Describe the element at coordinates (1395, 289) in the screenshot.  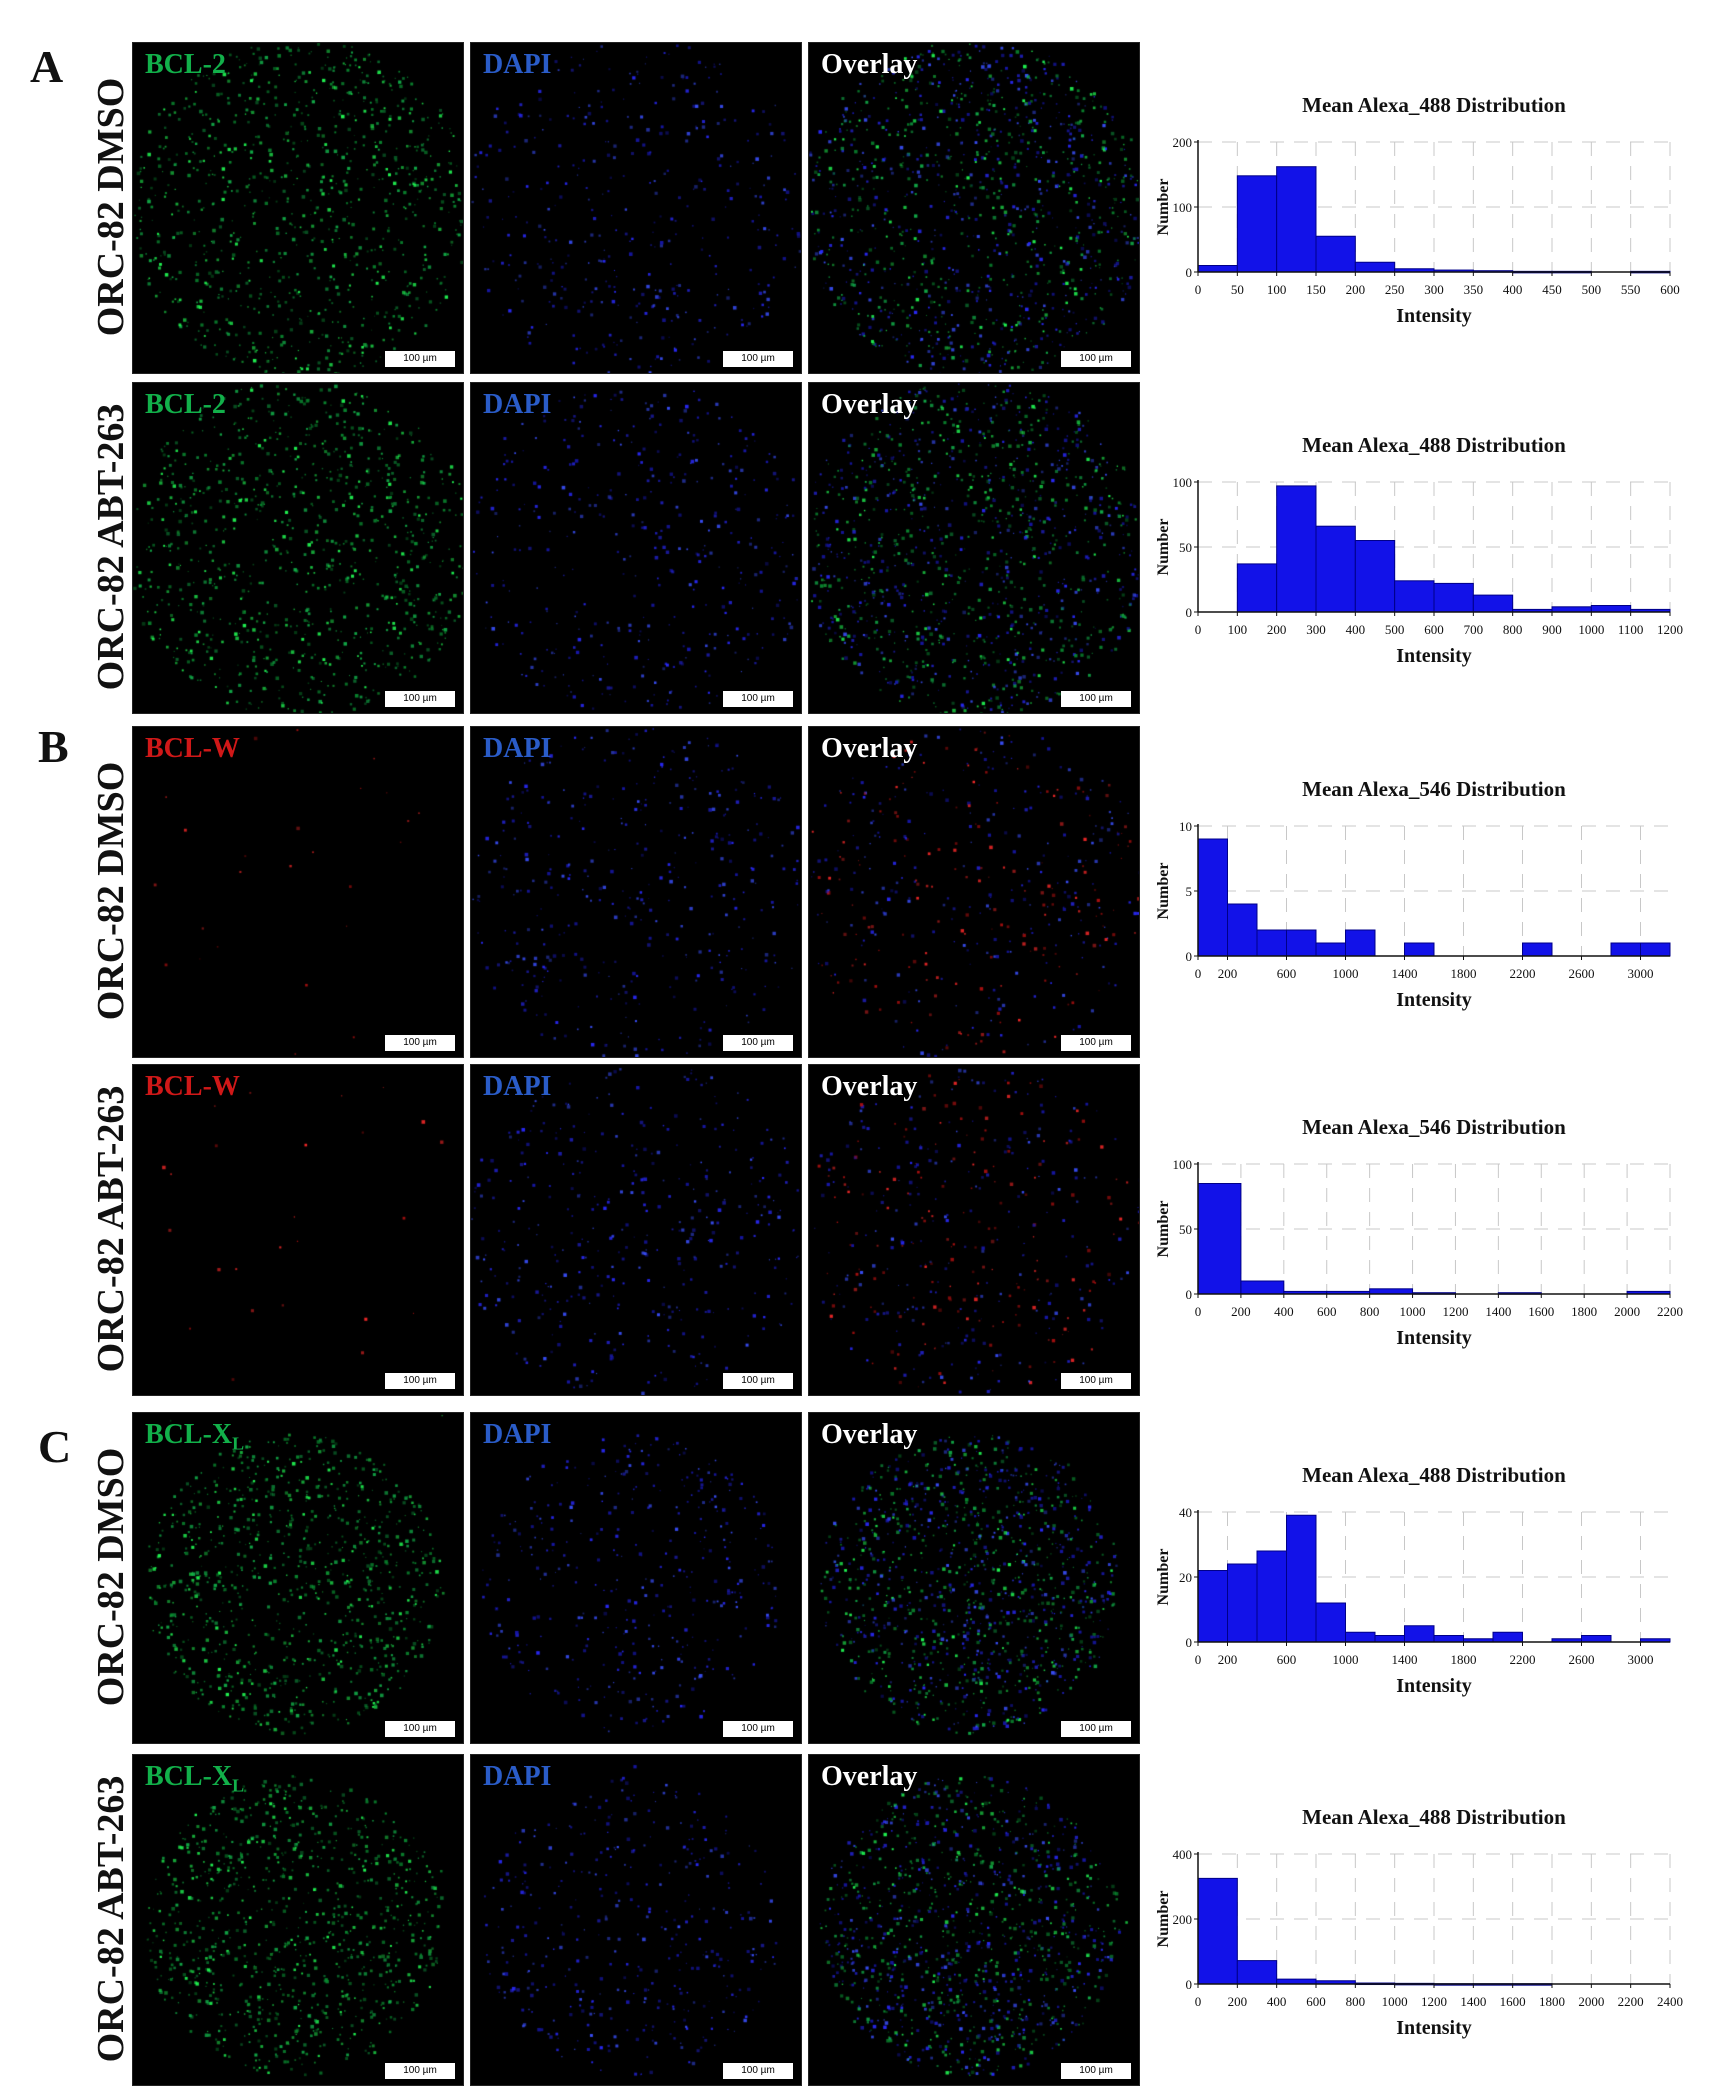
I see `x-tick-label: 250` at that location.